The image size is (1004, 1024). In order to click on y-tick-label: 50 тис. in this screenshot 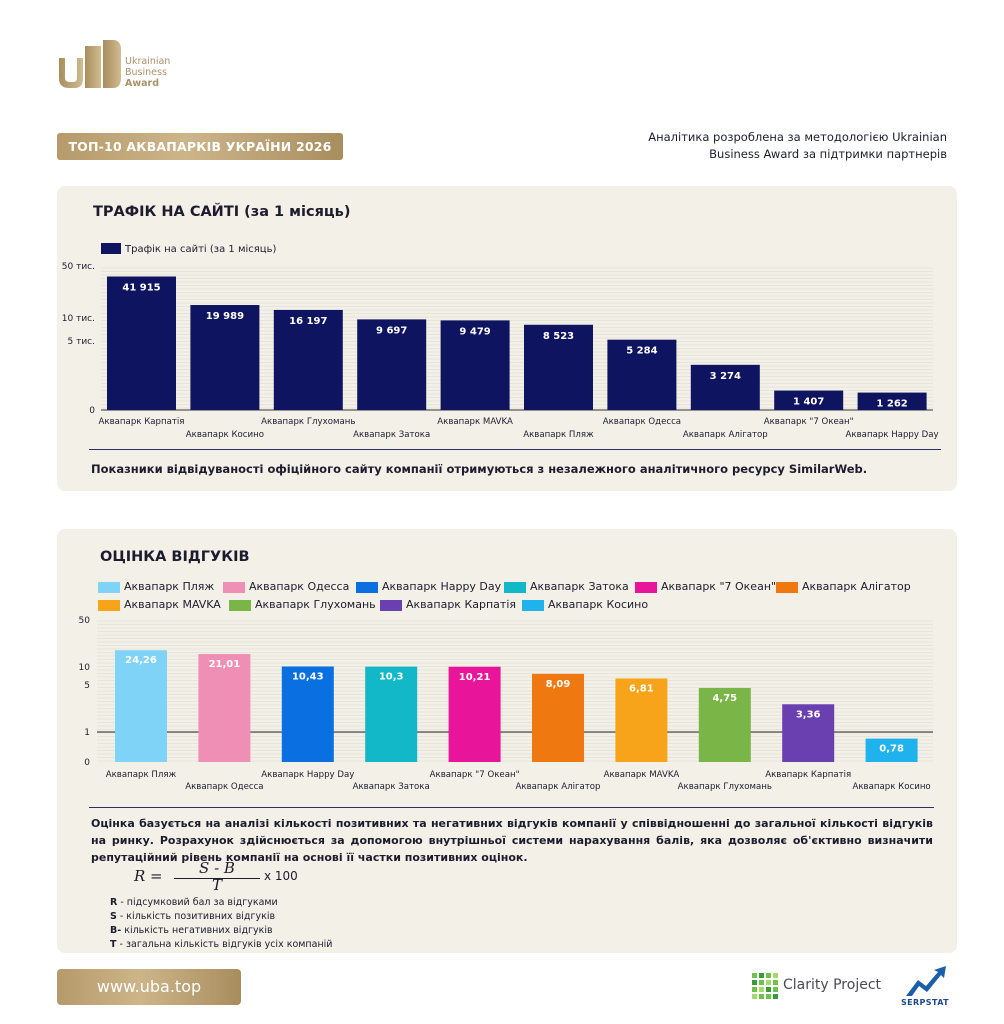, I will do `click(78, 267)`.